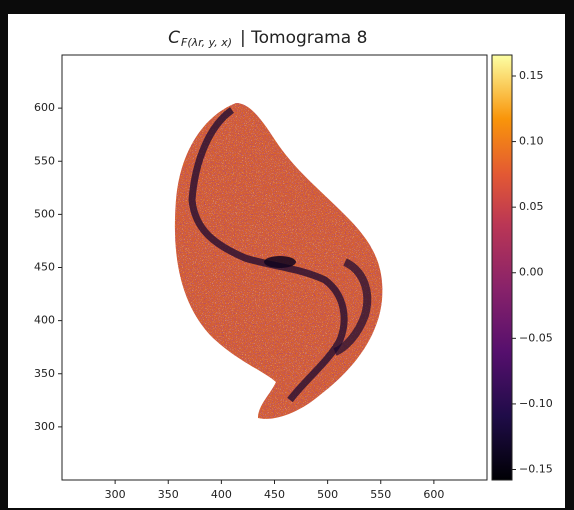 This screenshot has height=510, width=574. I want to click on colorbar-tick-label: 0.00, so click(531, 272).